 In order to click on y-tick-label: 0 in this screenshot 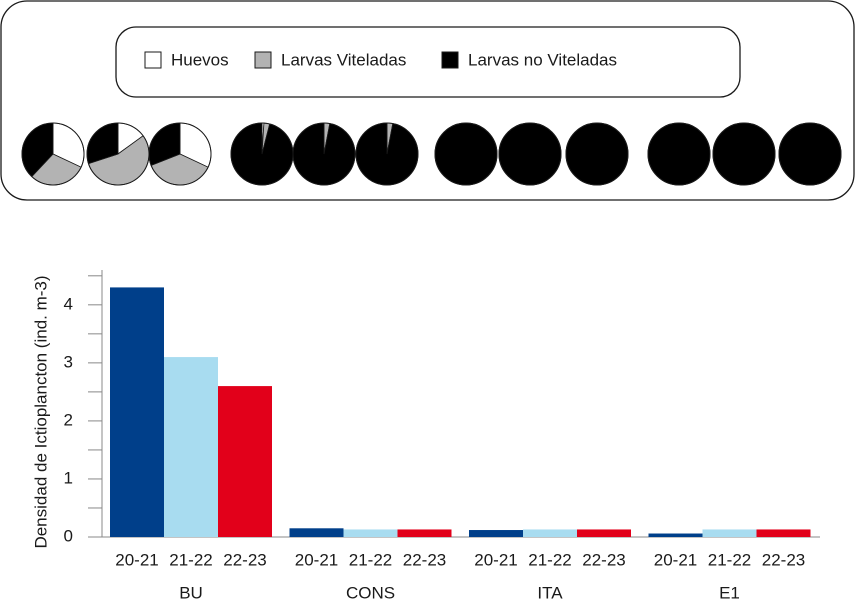, I will do `click(68, 535)`.